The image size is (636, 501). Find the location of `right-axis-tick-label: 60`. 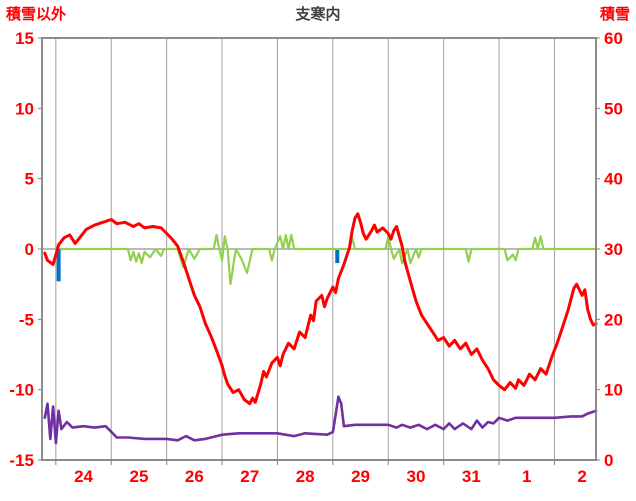

right-axis-tick-label: 60 is located at coordinates (613, 38).